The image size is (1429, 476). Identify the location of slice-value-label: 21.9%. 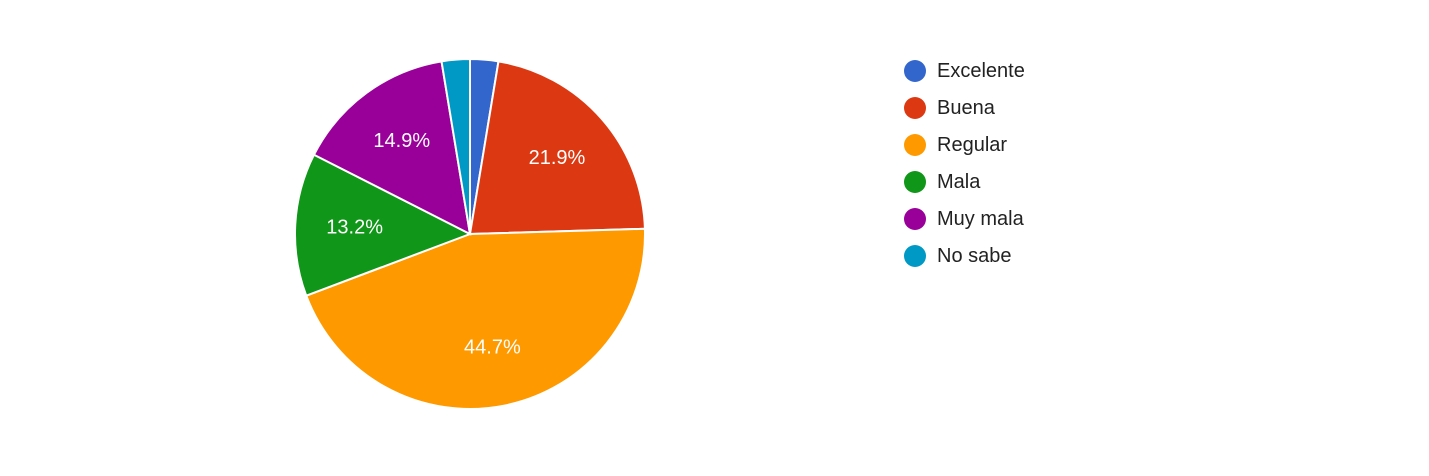
(557, 158).